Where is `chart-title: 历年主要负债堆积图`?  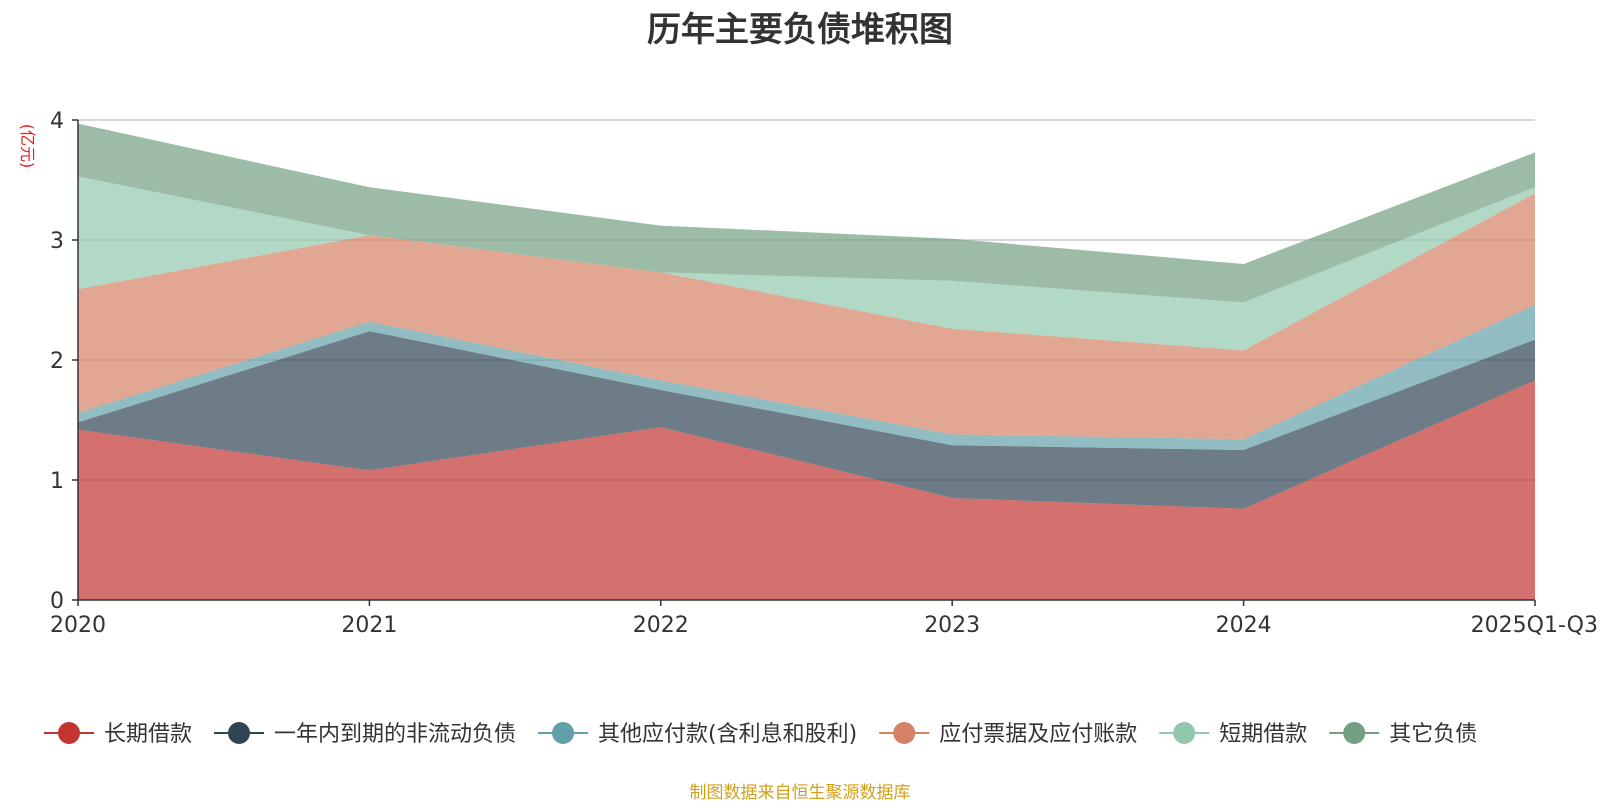
chart-title: 历年主要负债堆积图 is located at coordinates (800, 30).